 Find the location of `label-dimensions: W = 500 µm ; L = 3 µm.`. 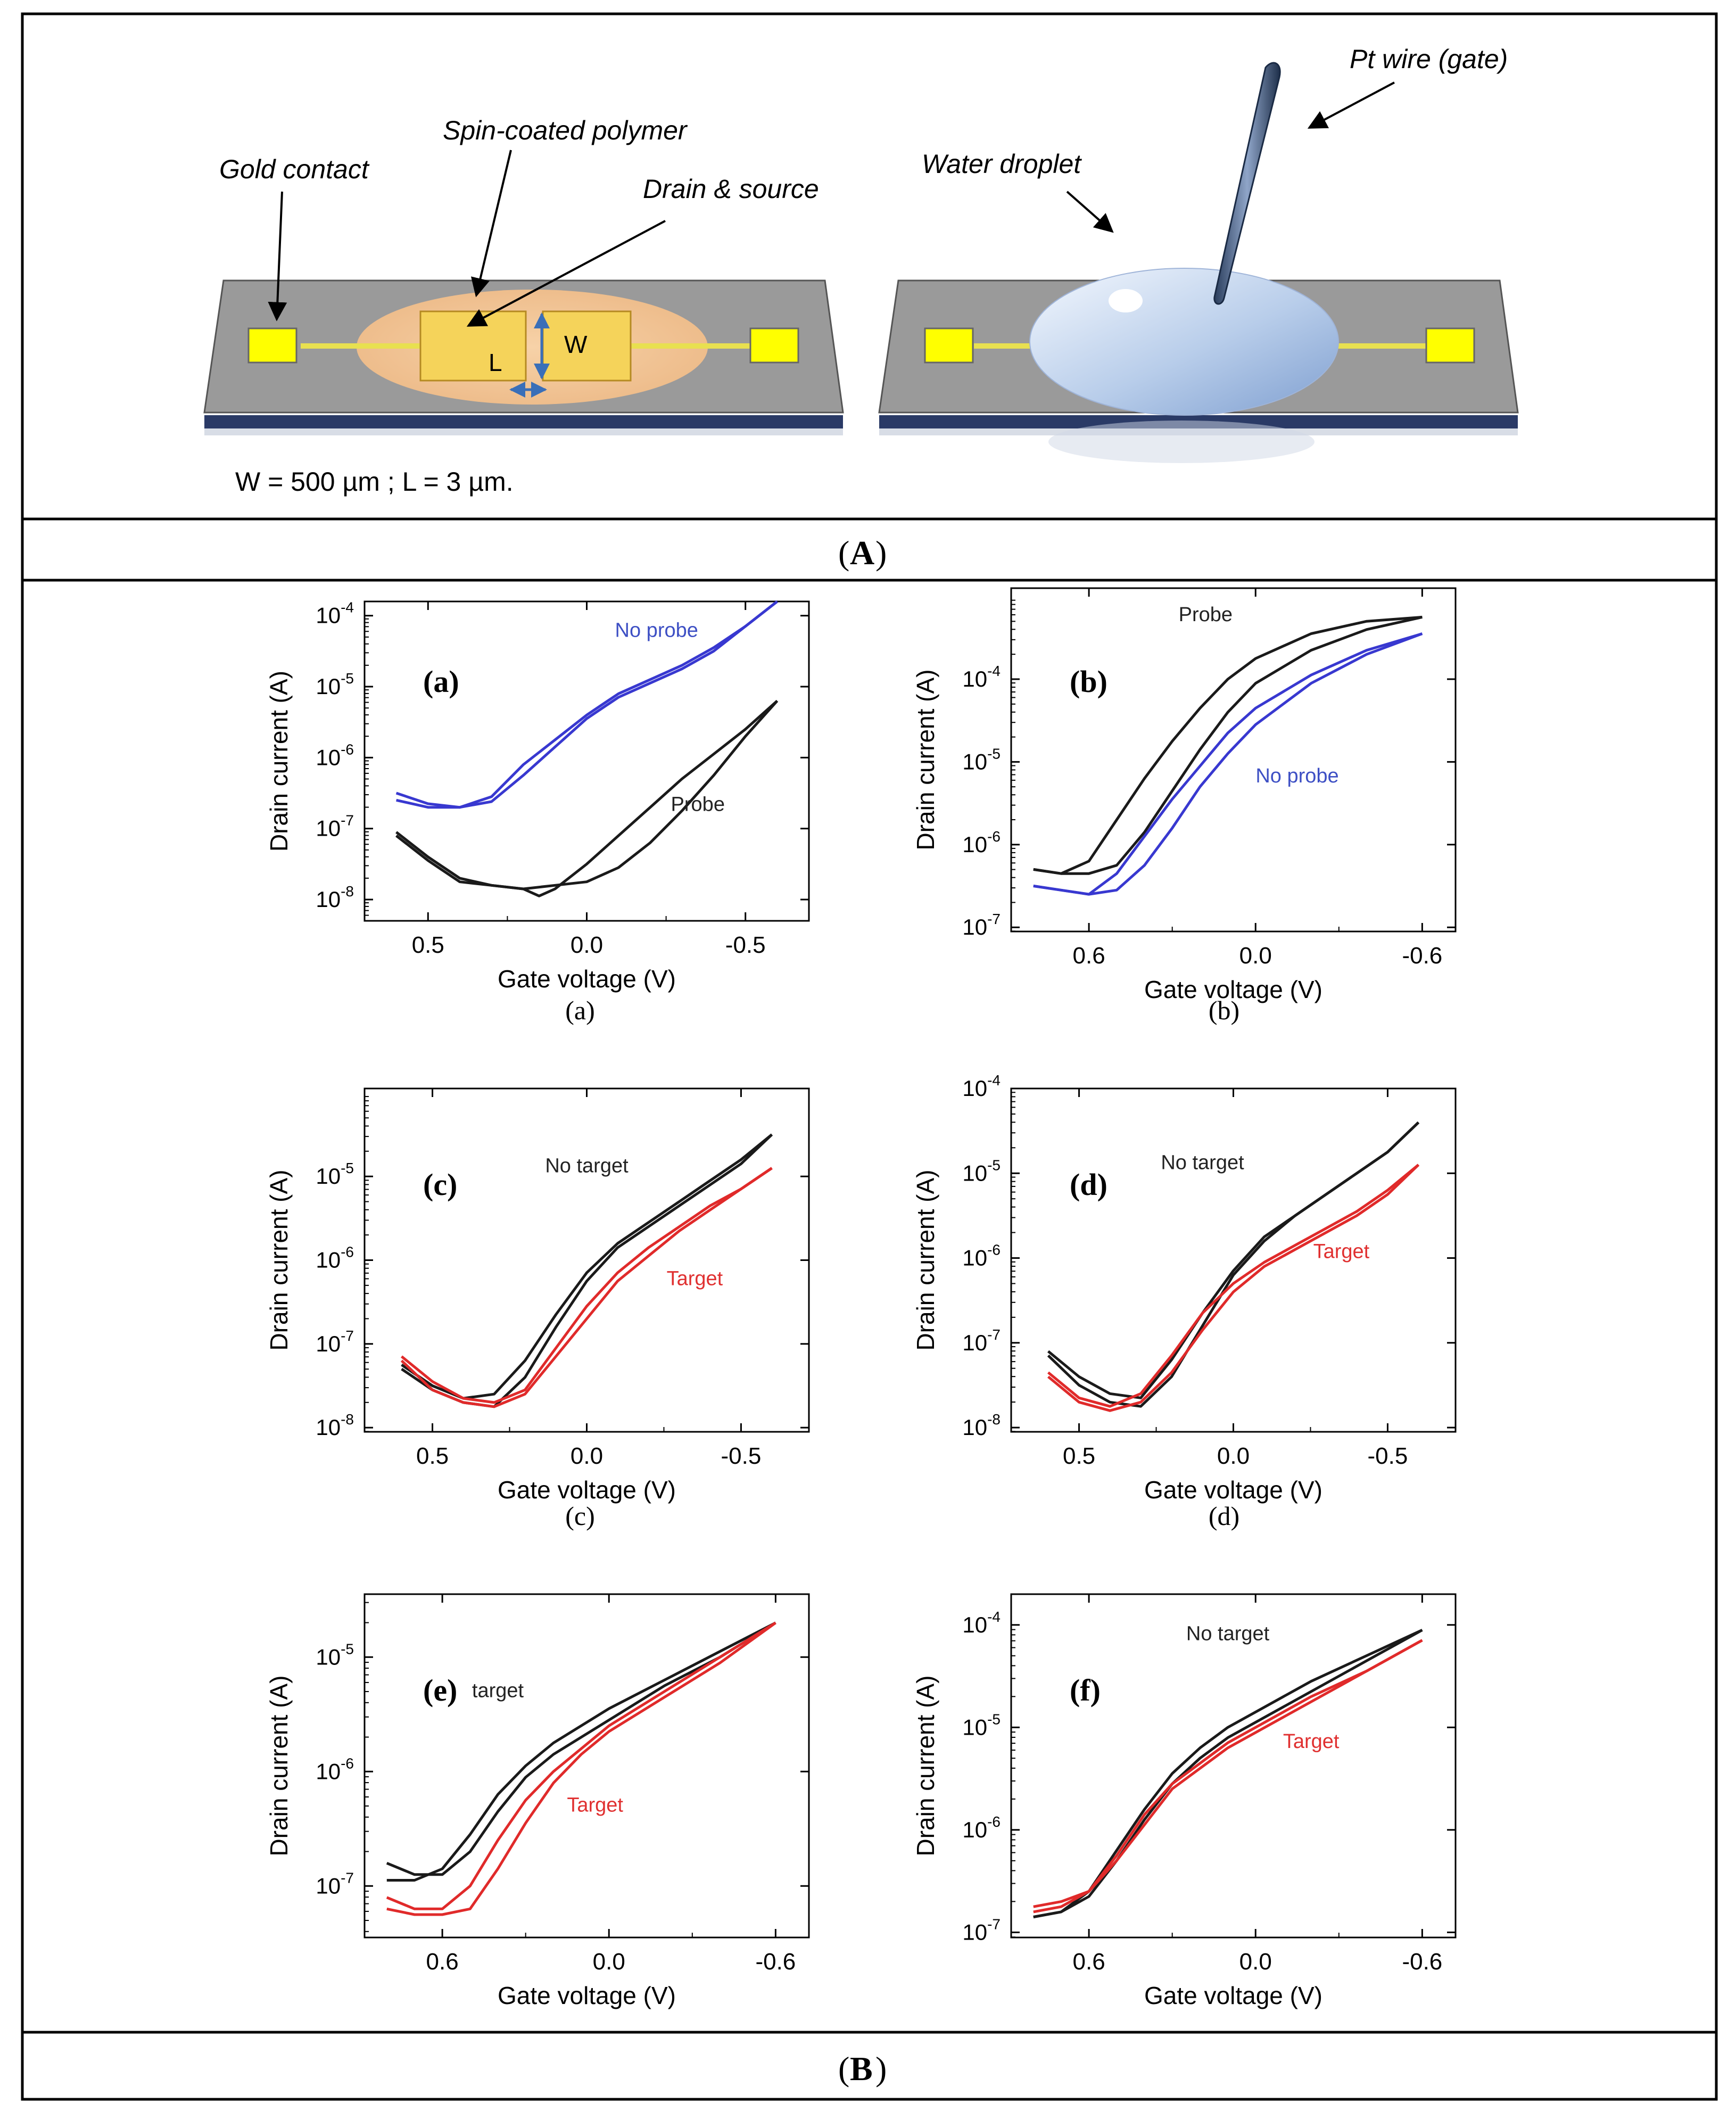

label-dimensions: W = 500 µm ; L = 3 µm. is located at coordinates (374, 482).